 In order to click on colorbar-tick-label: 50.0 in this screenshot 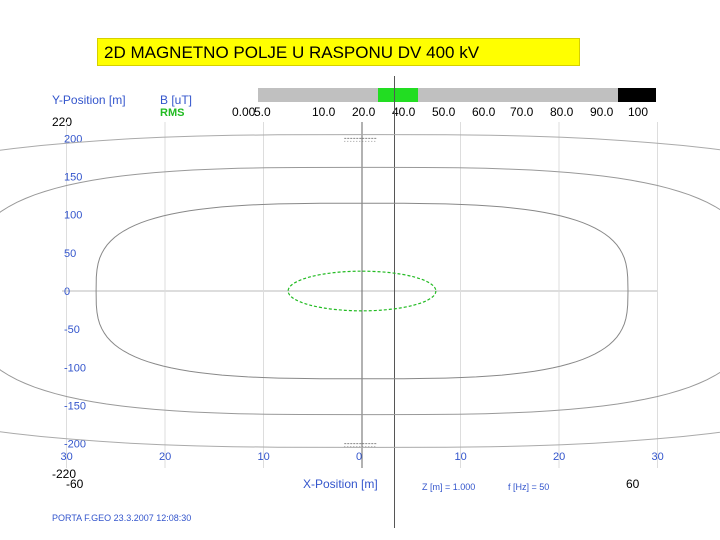, I will do `click(444, 112)`.